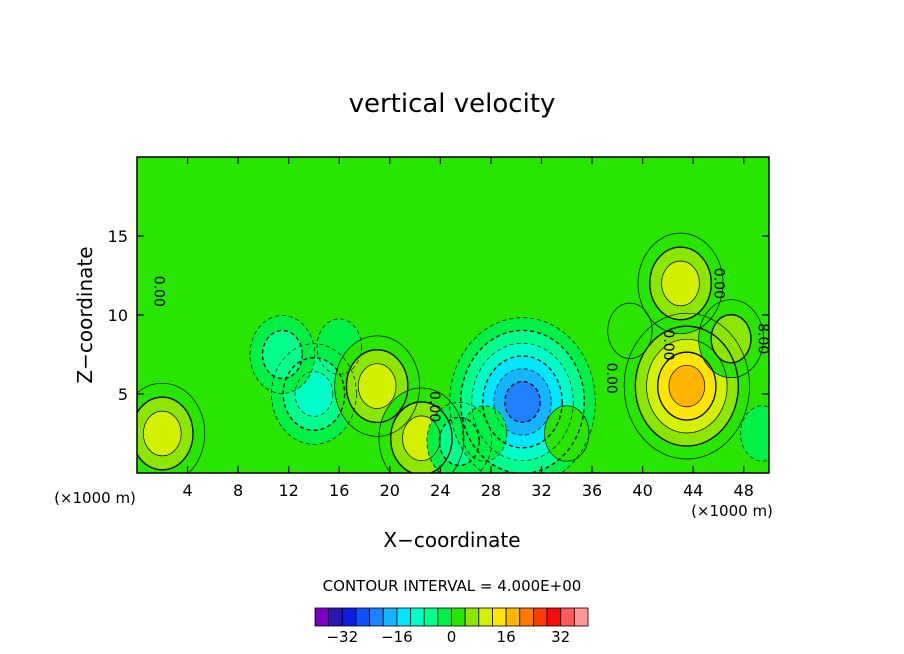  I want to click on colorbar-tick-label: 0, so click(452, 637).